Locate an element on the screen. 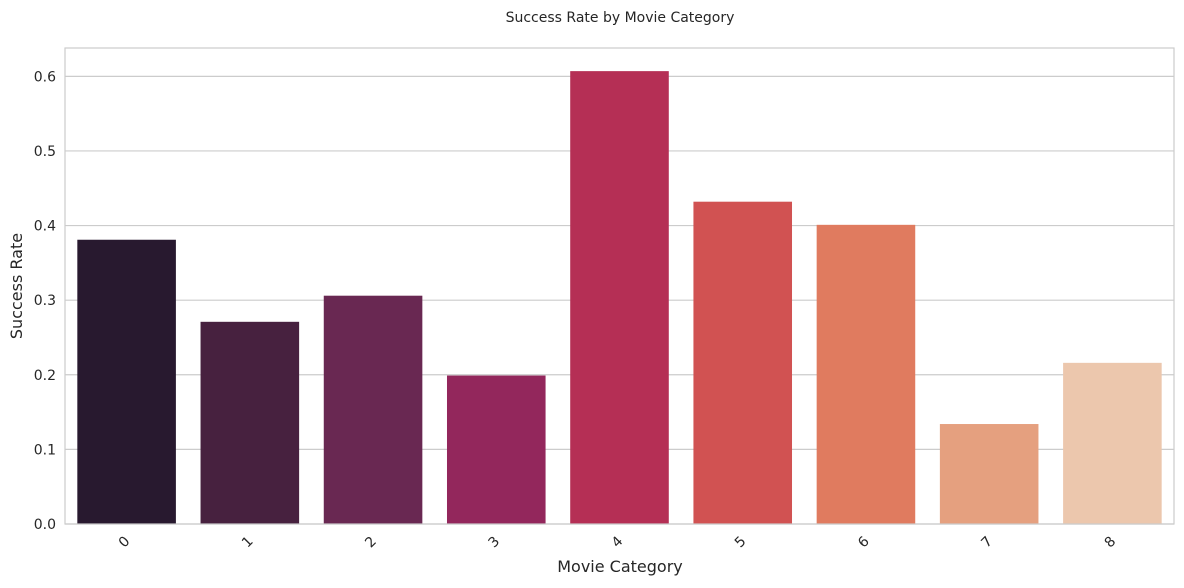 This screenshot has height=588, width=1184. y-tick-labels: 0.0 0.1 0.2 0.3 0.4 0.5 0.6 is located at coordinates (45, 301).